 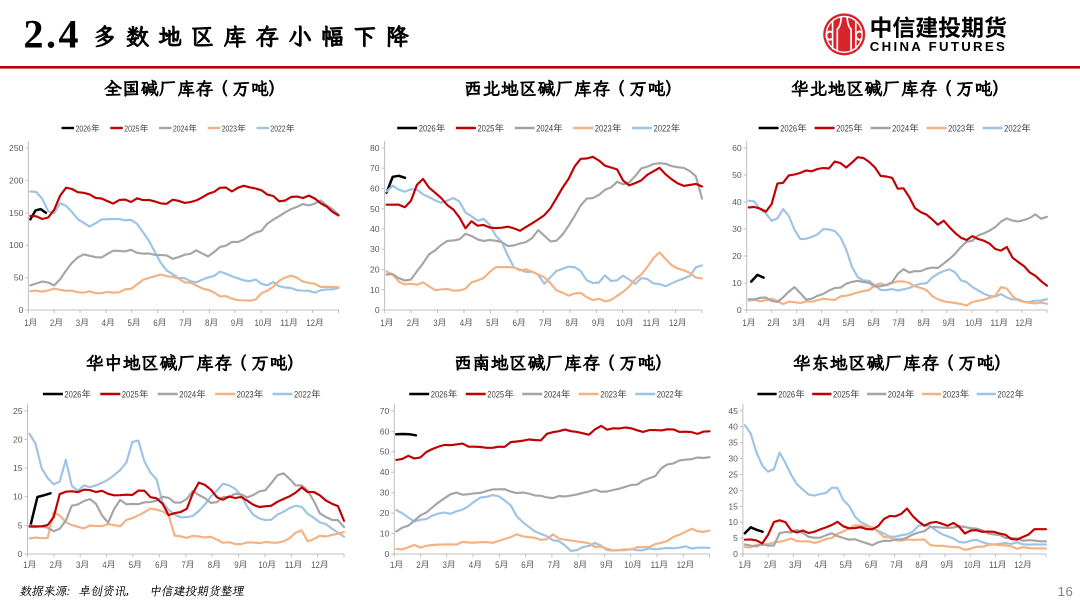 What do you see at coordinates (16, 213) in the screenshot?
I see `svg-text: 150` at bounding box center [16, 213].